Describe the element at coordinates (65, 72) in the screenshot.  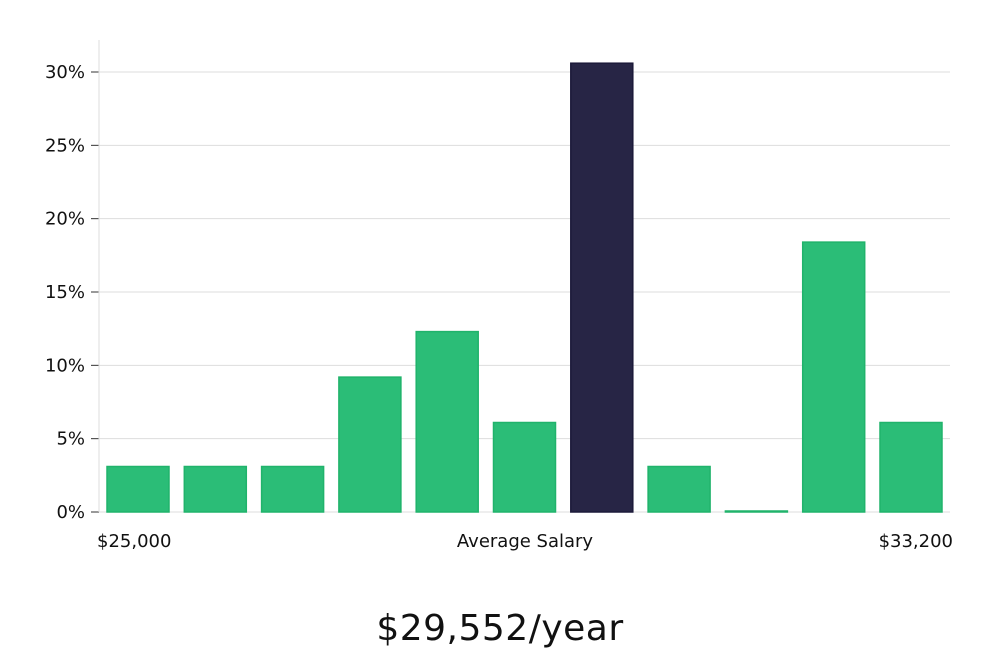
I see `y-tick-label: 30%` at that location.